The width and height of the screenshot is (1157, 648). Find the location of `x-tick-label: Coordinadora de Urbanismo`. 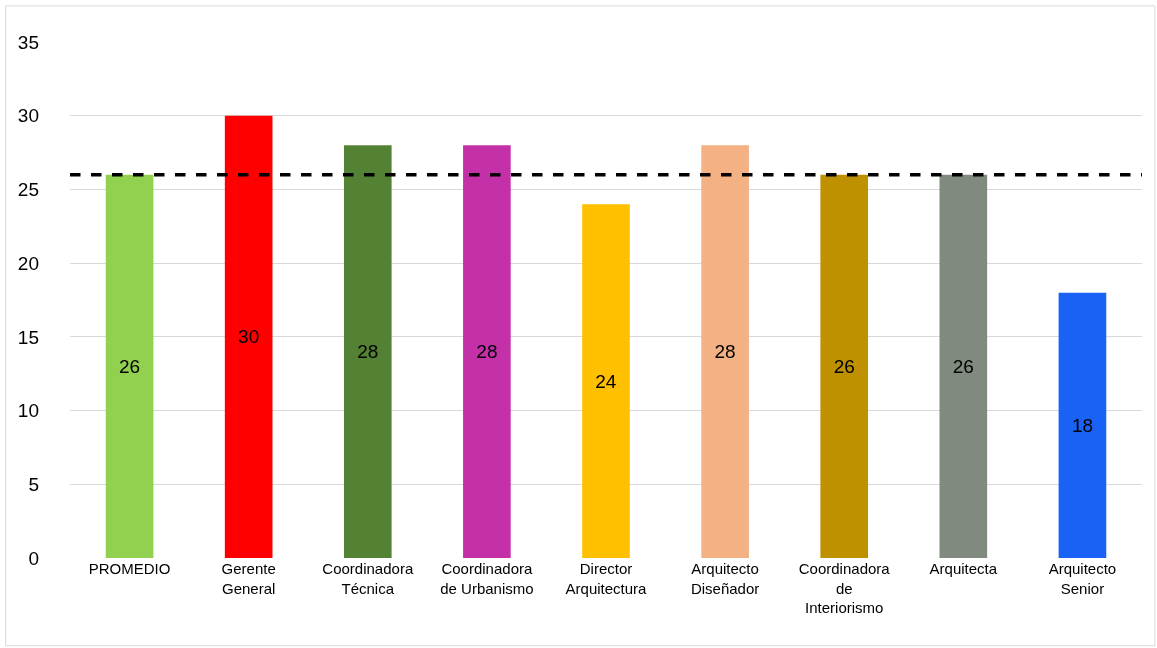

x-tick-label: Coordinadora de Urbanismo is located at coordinates (487, 578).